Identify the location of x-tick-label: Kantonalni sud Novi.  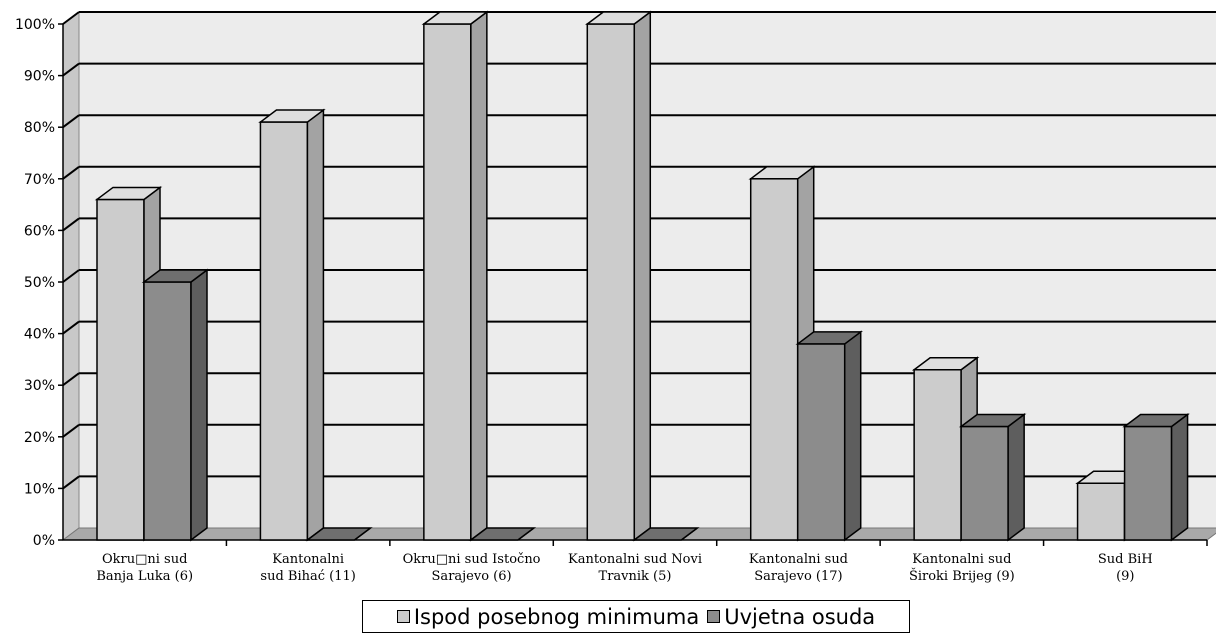
(635, 559).